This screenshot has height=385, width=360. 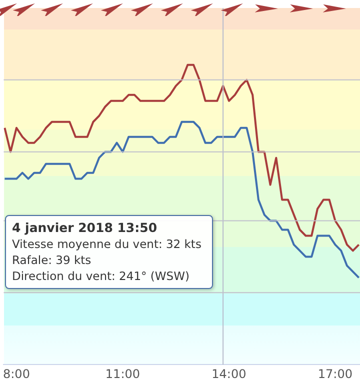 What do you see at coordinates (101, 276) in the screenshot?
I see `annotation: Direction du vent: 241° (WSW)` at bounding box center [101, 276].